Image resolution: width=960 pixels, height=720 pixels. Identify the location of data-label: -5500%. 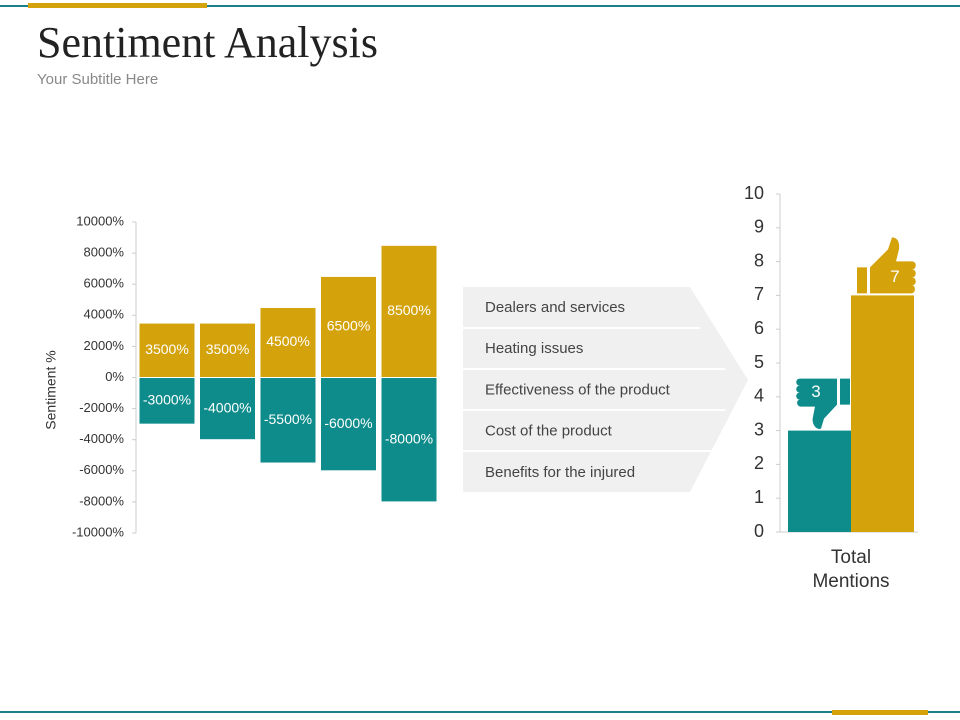
(288, 419).